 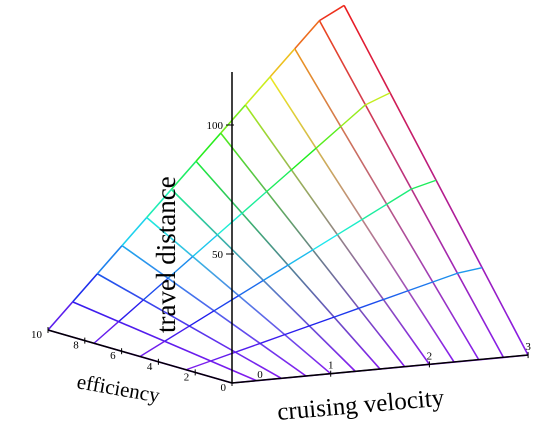 What do you see at coordinates (430, 356) in the screenshot?
I see `x-tick-label: 2` at bounding box center [430, 356].